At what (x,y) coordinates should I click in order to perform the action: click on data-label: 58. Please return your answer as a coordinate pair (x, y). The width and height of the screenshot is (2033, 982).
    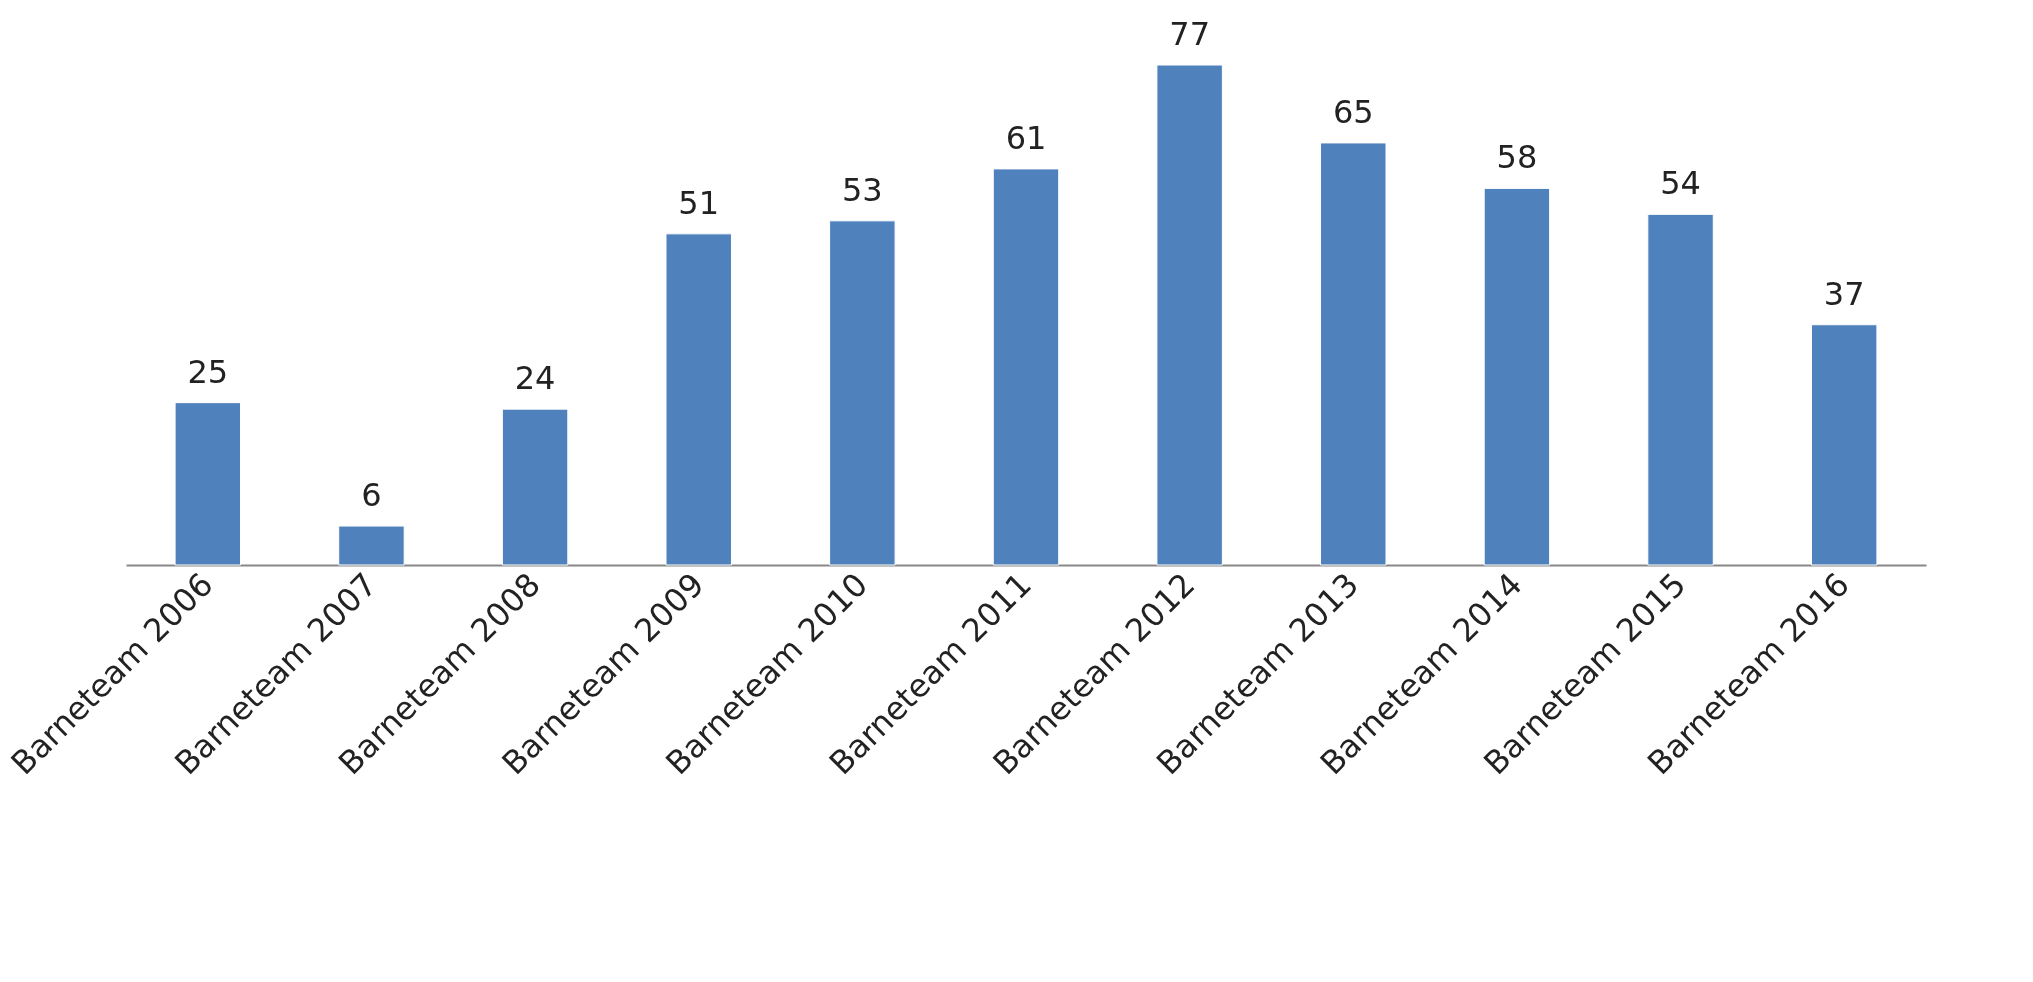
    Looking at the image, I should click on (1517, 157).